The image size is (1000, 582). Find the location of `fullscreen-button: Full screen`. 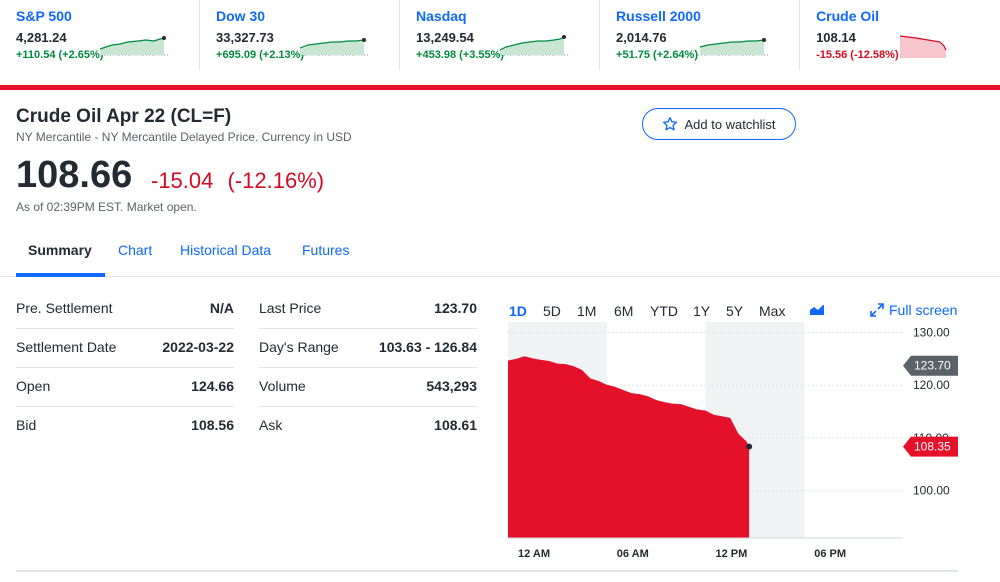

fullscreen-button: Full screen is located at coordinates (913, 310).